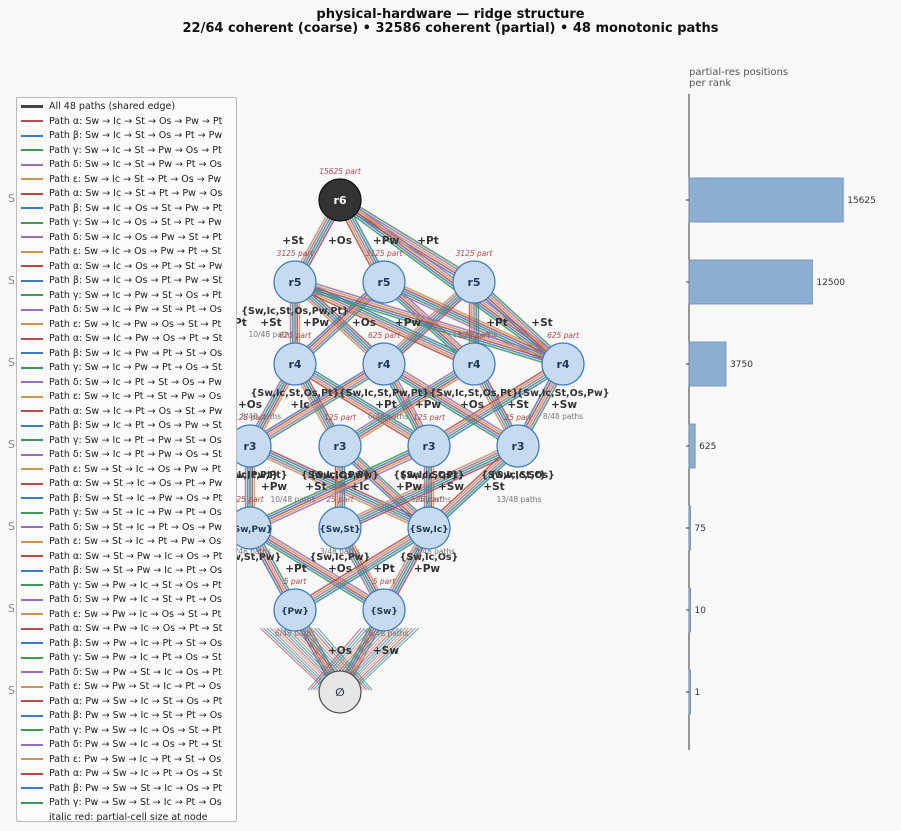 The image size is (901, 831). What do you see at coordinates (128, 209) in the screenshot?
I see `legend-item-path: Path β: Sw → Ic → Os → St → Pw → Pt` at bounding box center [128, 209].